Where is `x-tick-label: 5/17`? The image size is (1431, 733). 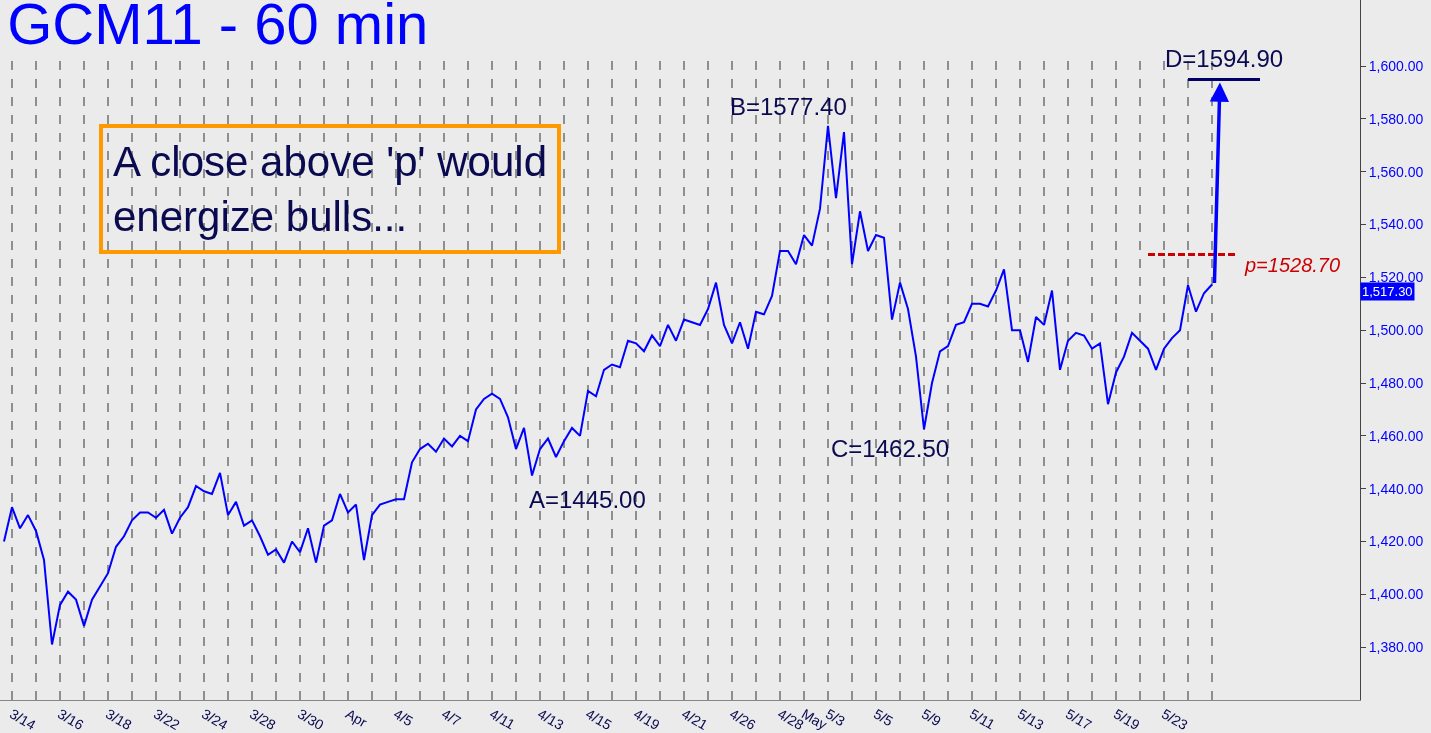
x-tick-label: 5/17 is located at coordinates (1079, 719).